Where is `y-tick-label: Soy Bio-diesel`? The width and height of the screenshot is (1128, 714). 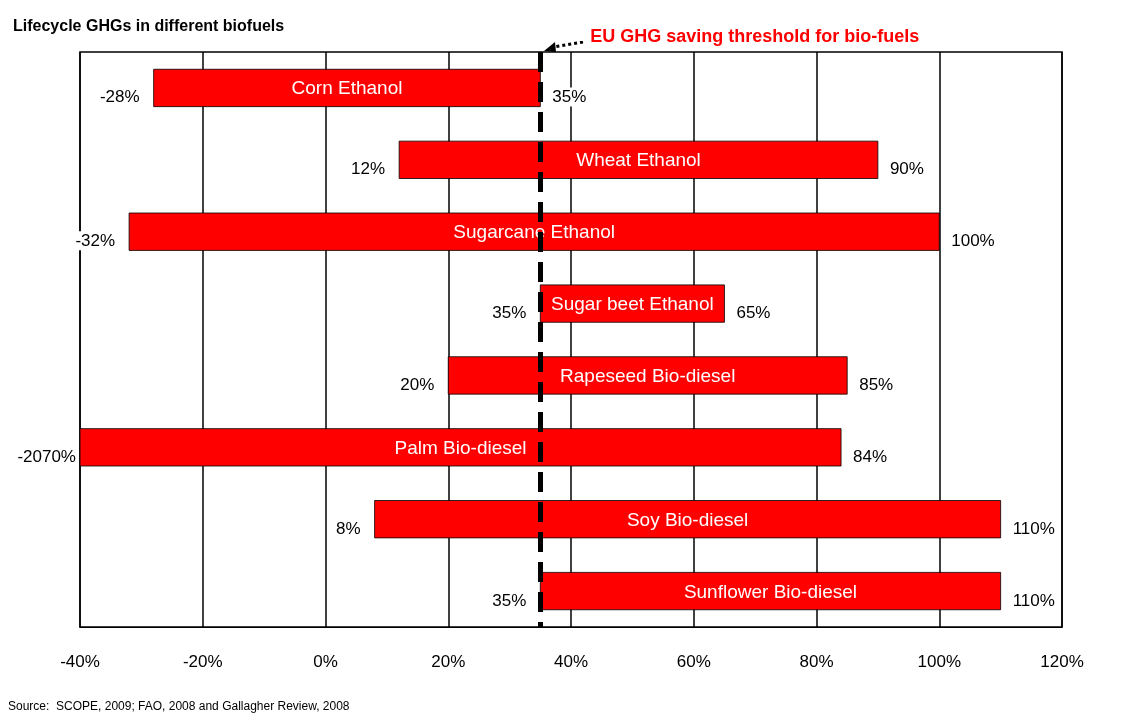 y-tick-label: Soy Bio-diesel is located at coordinates (687, 519).